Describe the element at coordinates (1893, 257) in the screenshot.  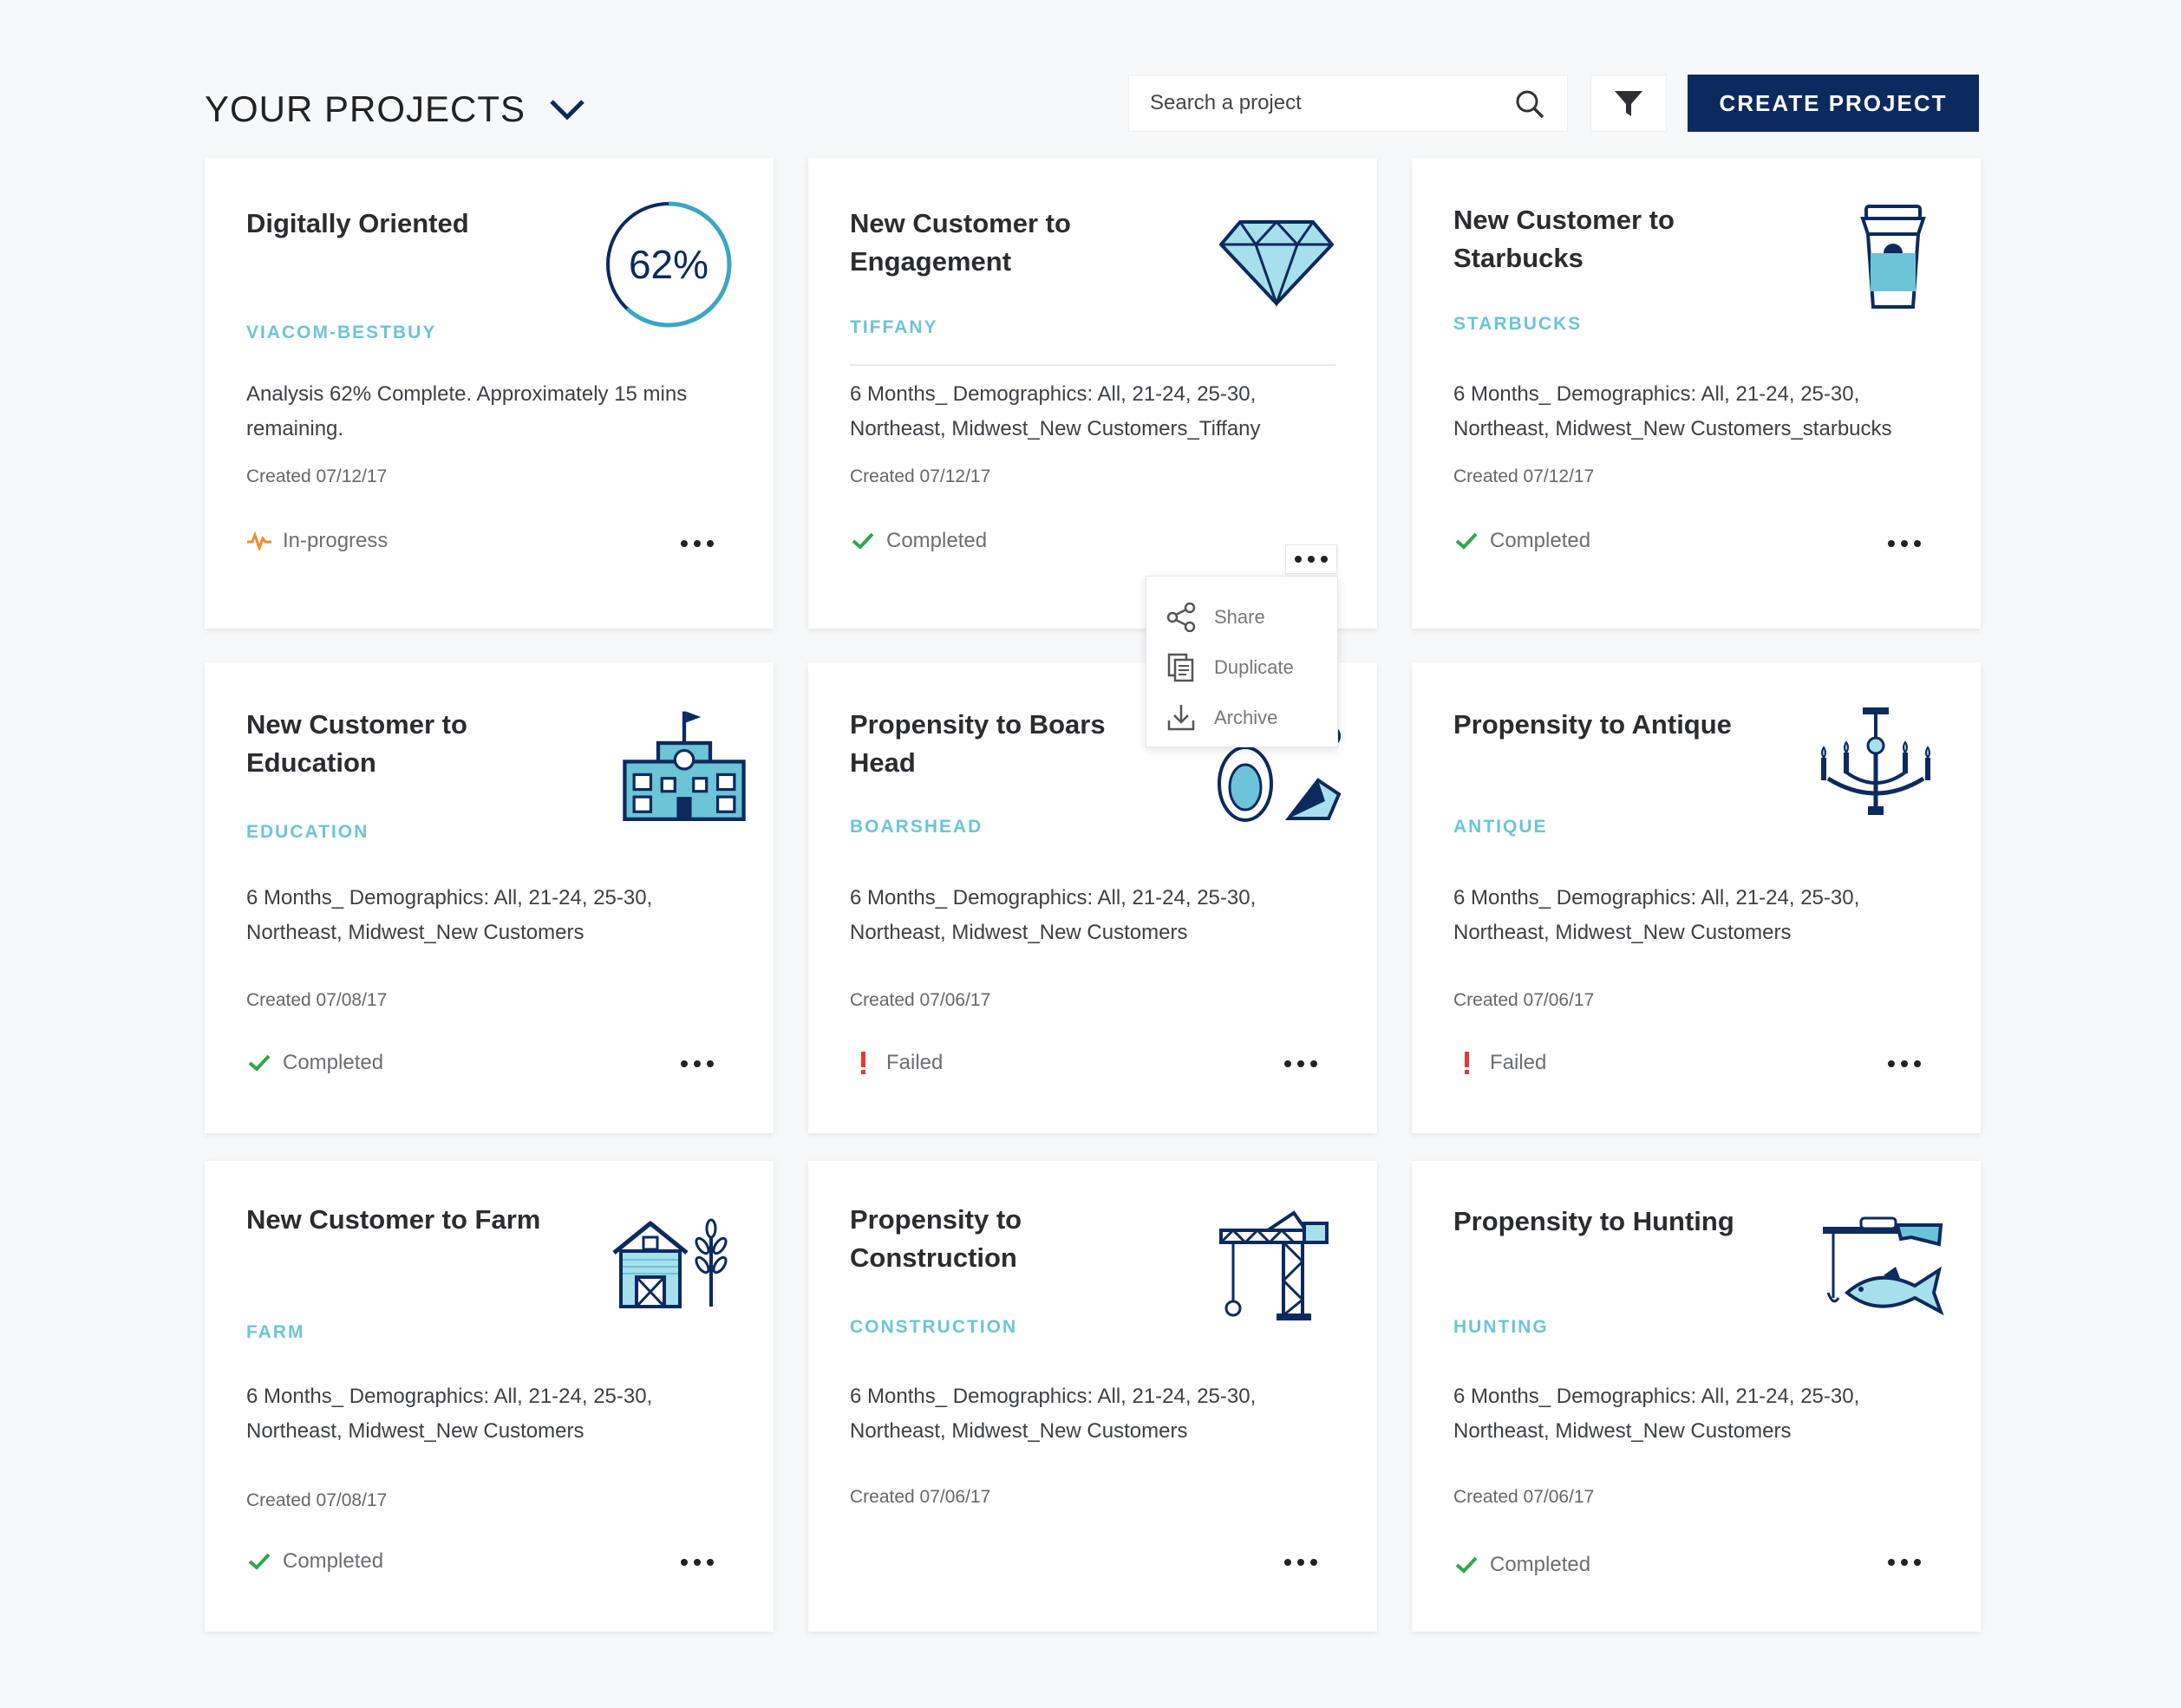
I see `coffee-cup-icon` at that location.